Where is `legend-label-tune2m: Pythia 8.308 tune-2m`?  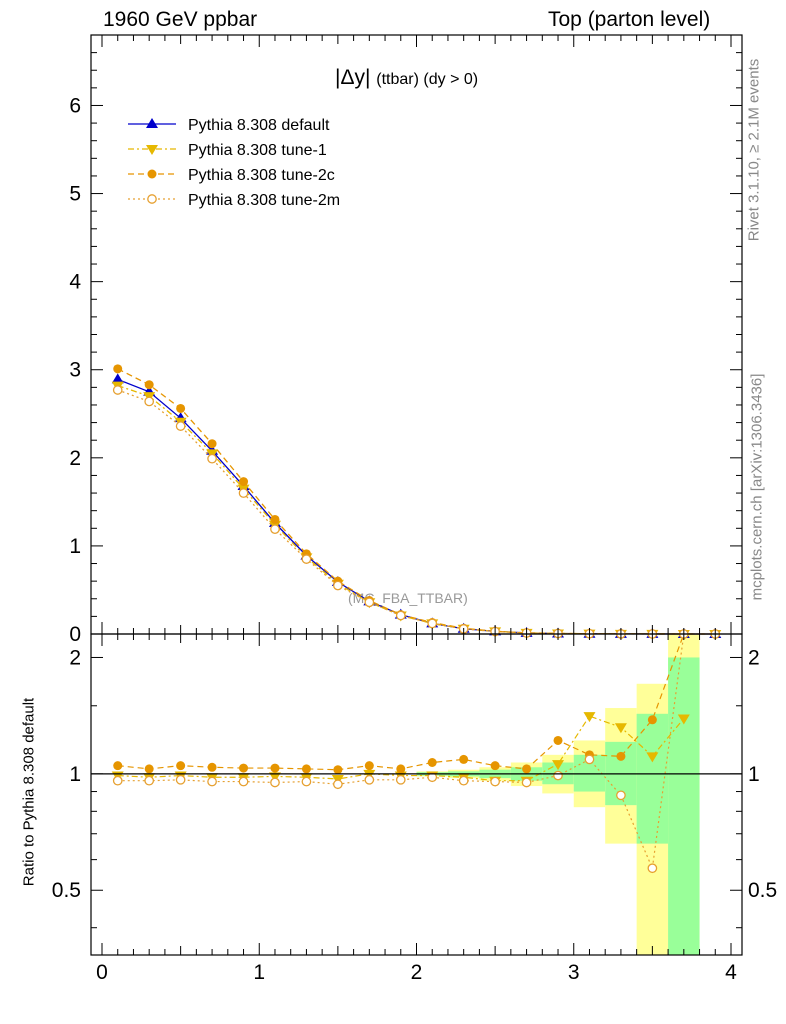
legend-label-tune2m: Pythia 8.308 tune-2m is located at coordinates (264, 200).